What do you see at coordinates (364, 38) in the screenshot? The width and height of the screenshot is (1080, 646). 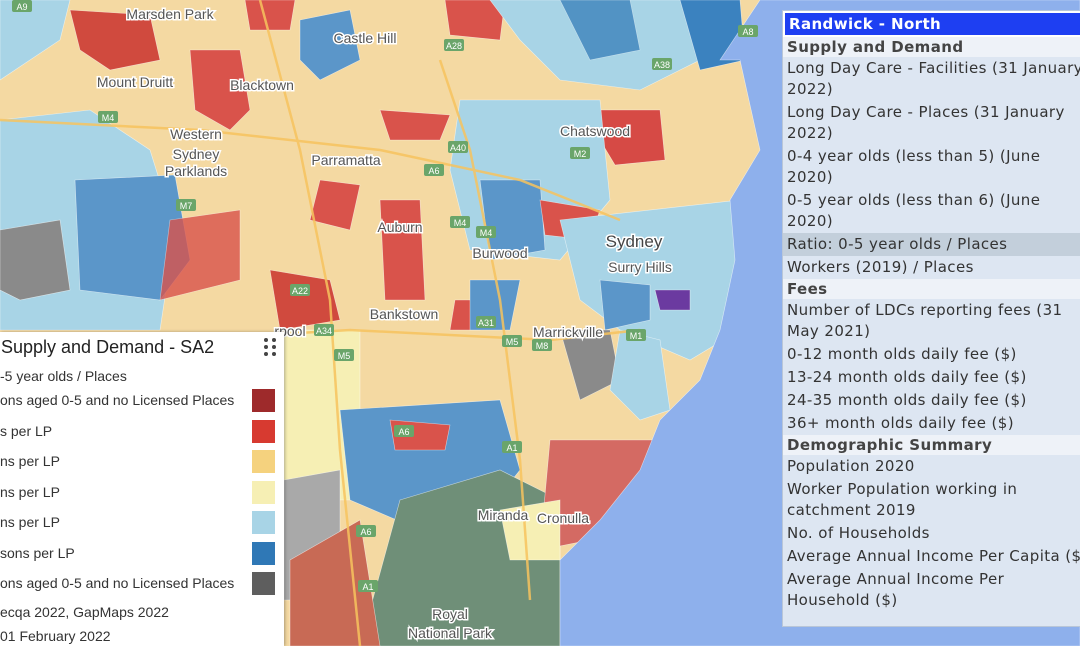 I see `place-label: Castle Hill` at bounding box center [364, 38].